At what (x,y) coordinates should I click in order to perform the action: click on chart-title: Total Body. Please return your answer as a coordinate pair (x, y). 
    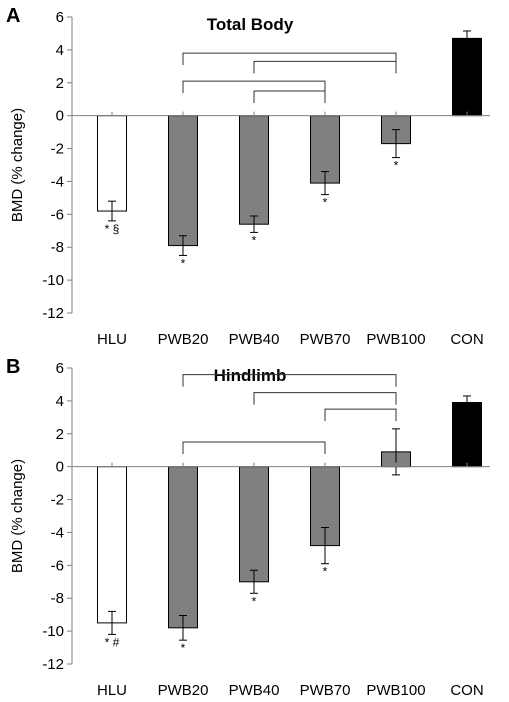
    Looking at the image, I should click on (250, 24).